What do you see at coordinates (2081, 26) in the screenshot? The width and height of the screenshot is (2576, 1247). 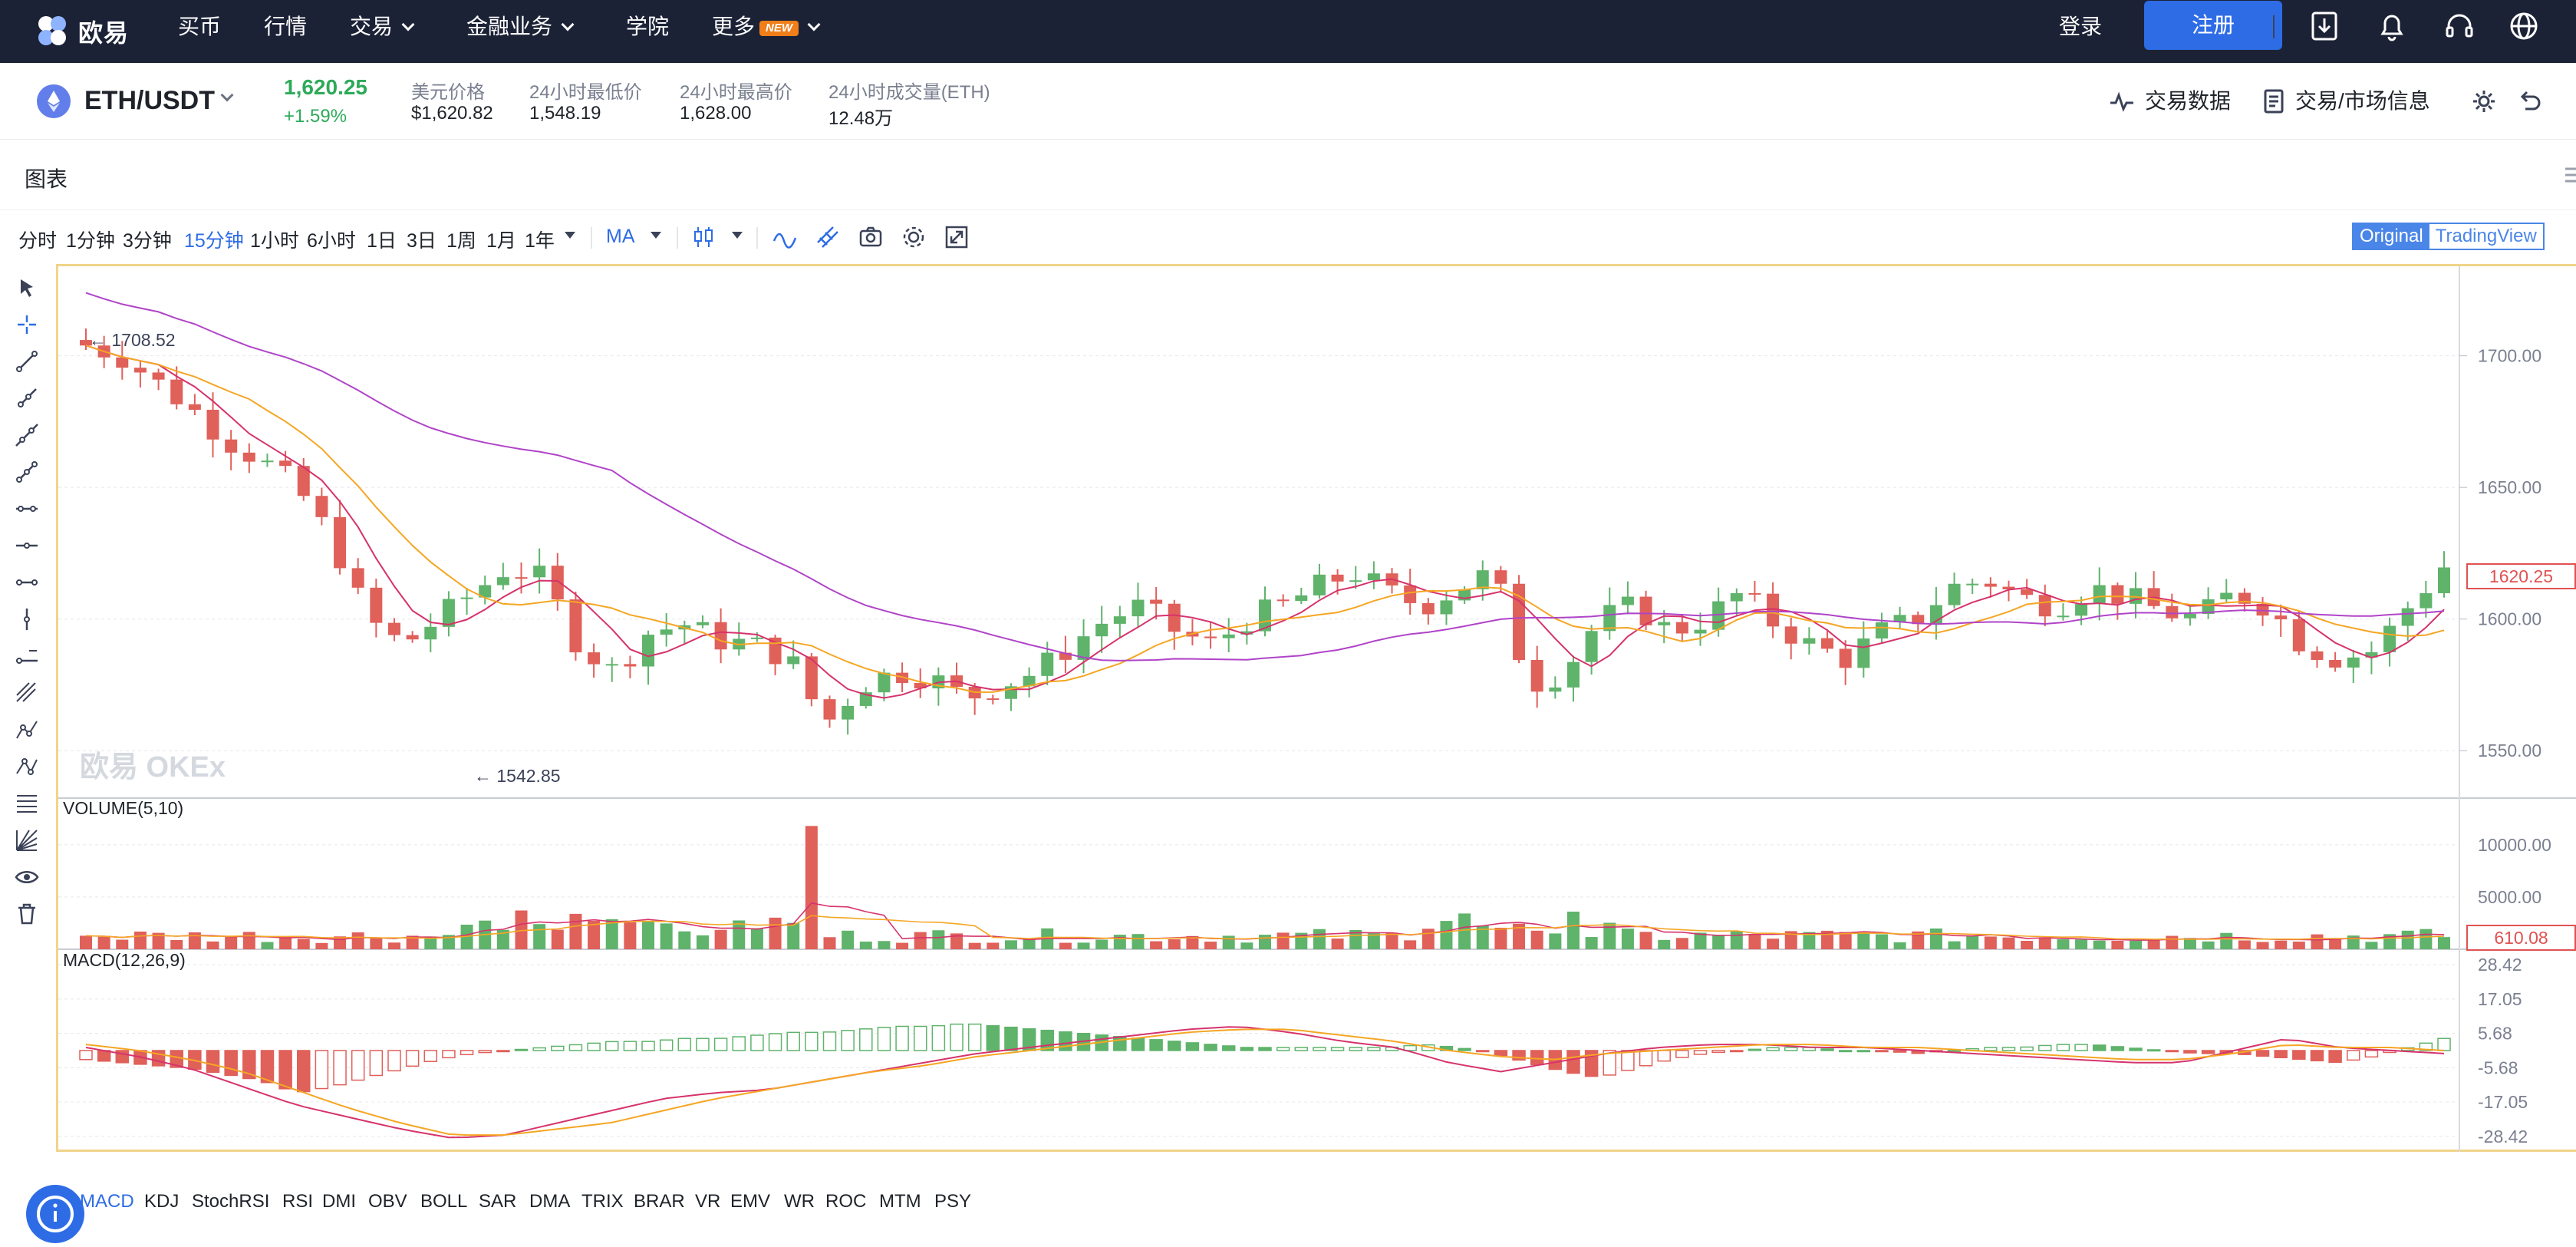 I see `login-button: 登录` at bounding box center [2081, 26].